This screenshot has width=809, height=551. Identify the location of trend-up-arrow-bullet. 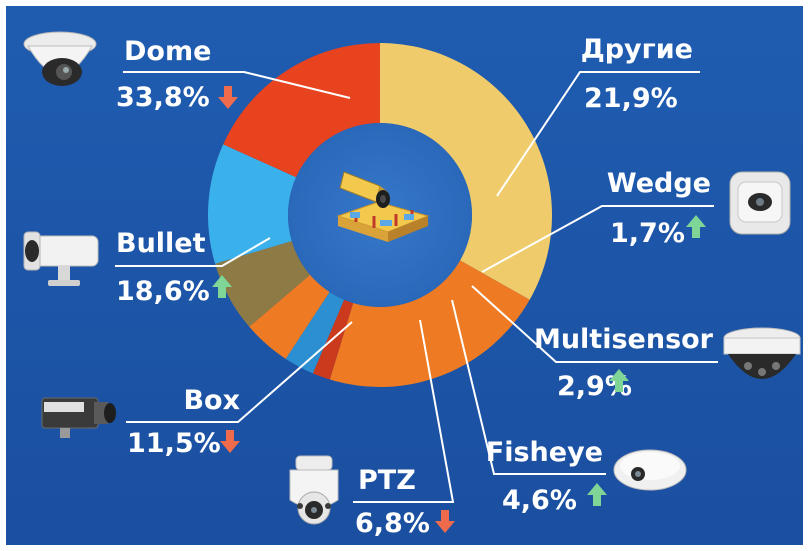
(222, 286).